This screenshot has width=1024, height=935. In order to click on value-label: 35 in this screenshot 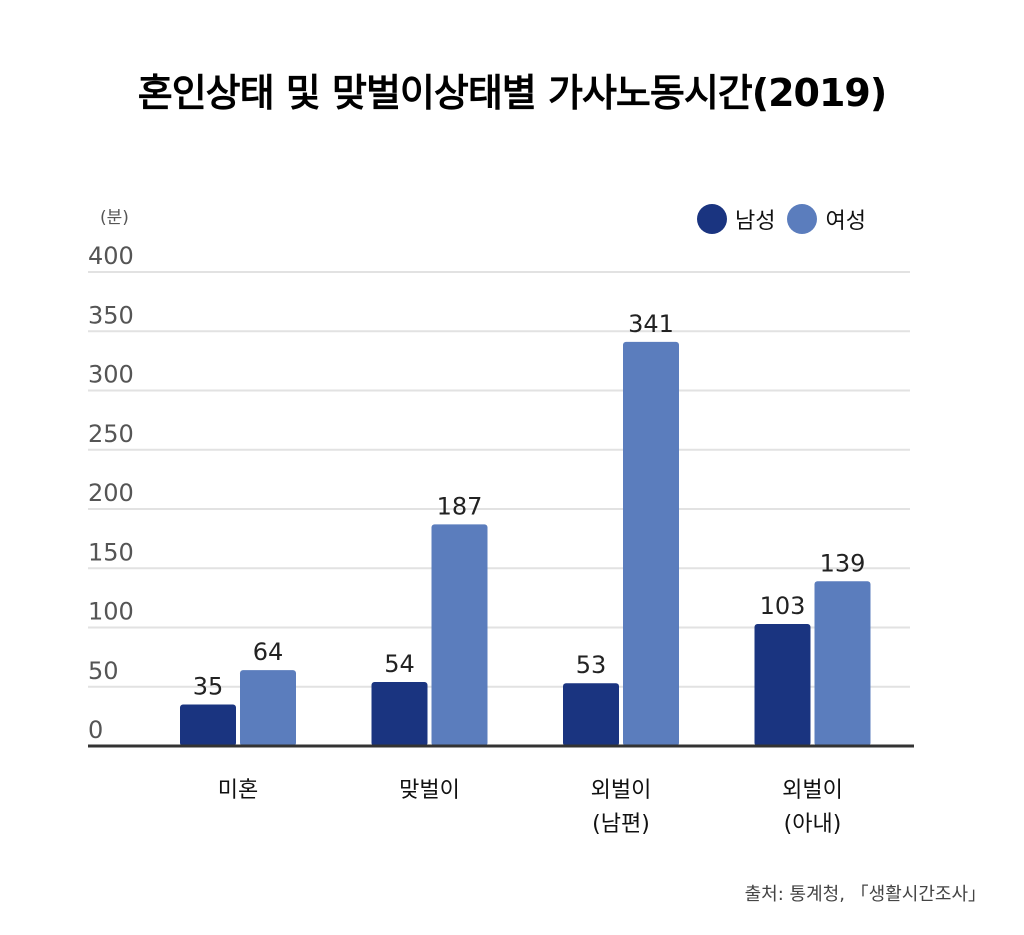, I will do `click(208, 687)`.